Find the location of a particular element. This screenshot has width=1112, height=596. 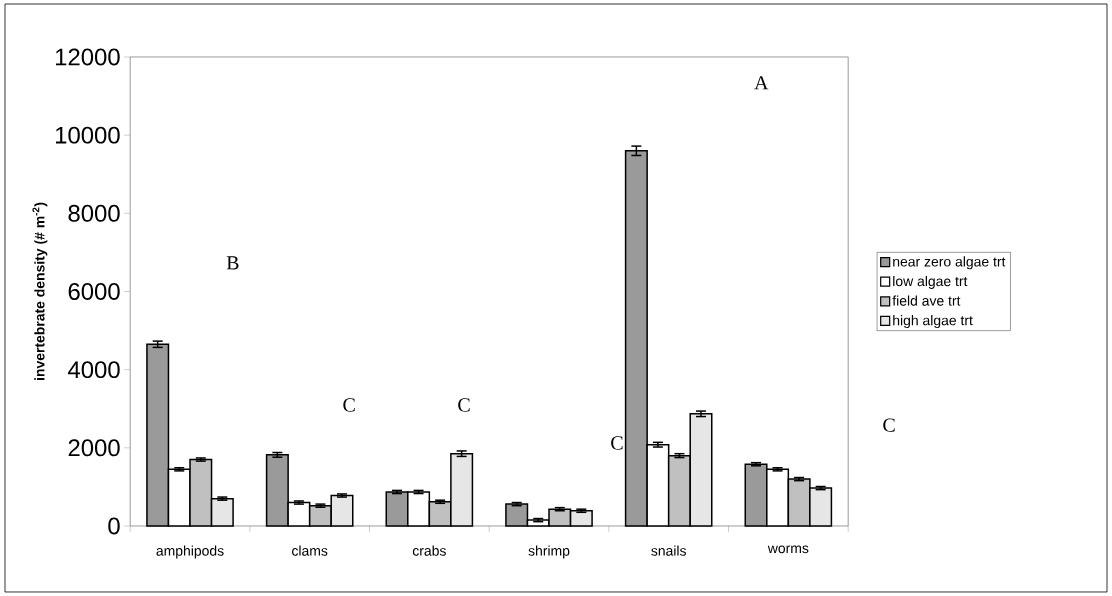

legend-label: high algae trt is located at coordinates (933, 322).